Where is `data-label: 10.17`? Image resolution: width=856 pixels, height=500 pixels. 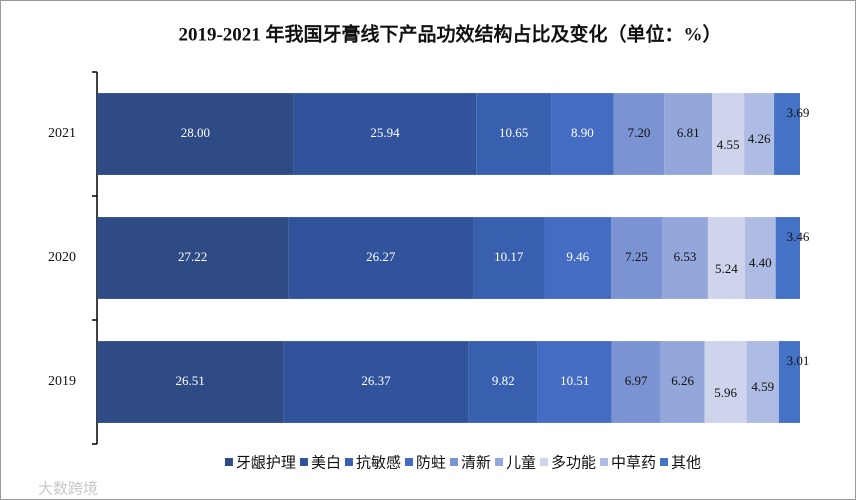 data-label: 10.17 is located at coordinates (509, 256).